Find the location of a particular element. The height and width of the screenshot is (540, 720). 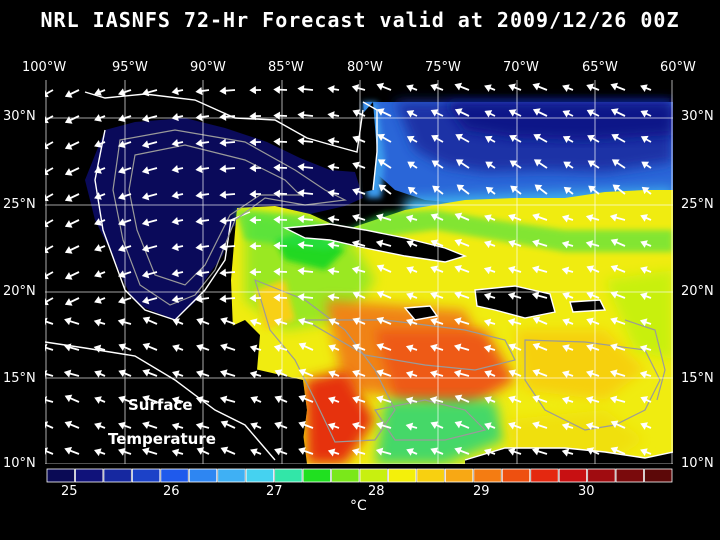

lat-label: 15°N is located at coordinates (697, 378).